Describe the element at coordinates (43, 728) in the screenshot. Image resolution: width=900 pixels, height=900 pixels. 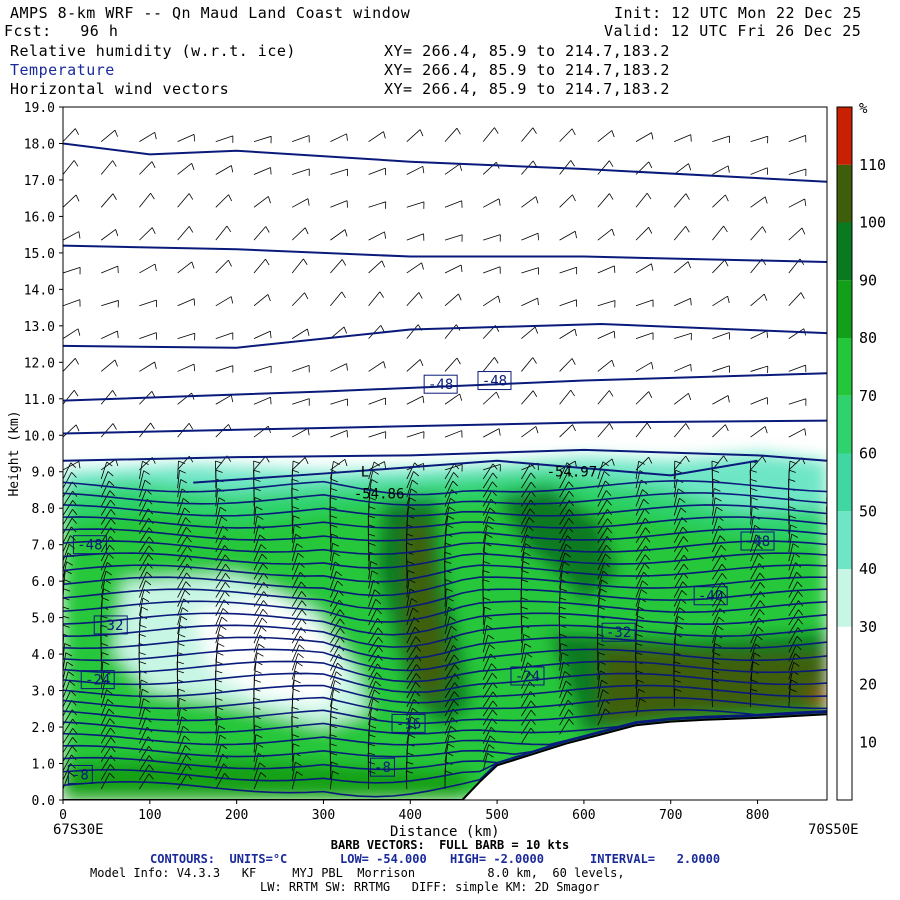
I see `y-tick-label: 2.0` at that location.